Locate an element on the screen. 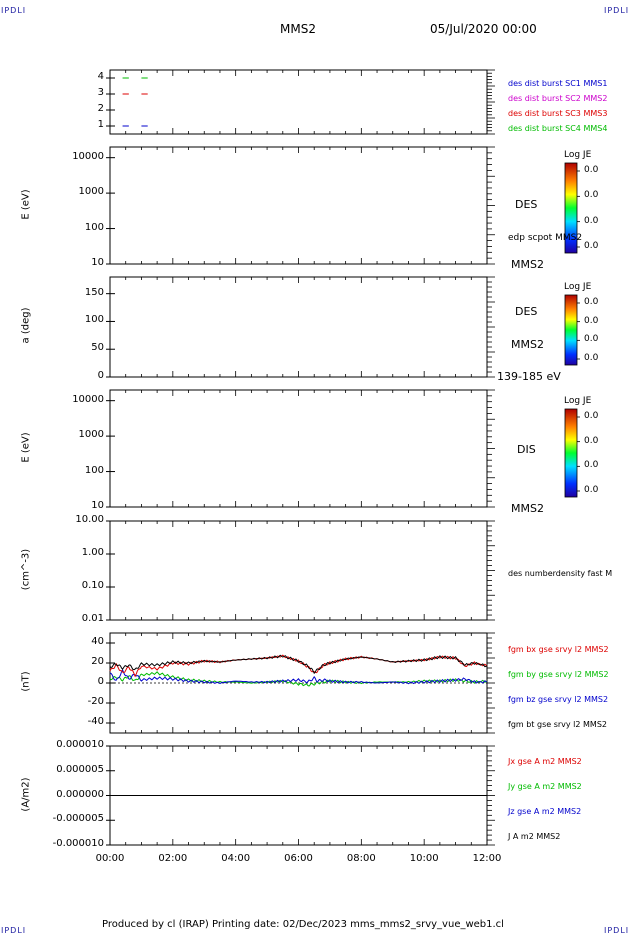  y-tick-label: 0.10 is located at coordinates (92, 585).